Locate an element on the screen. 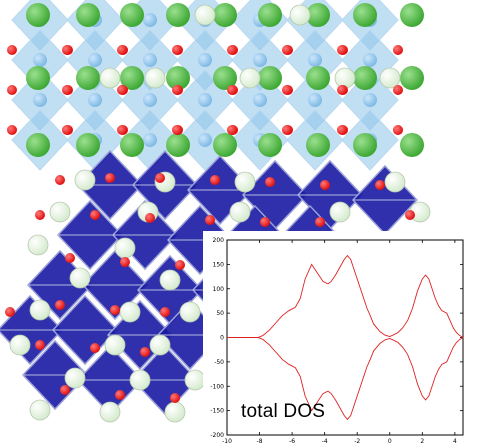  x-tick-label: -8 is located at coordinates (260, 441).